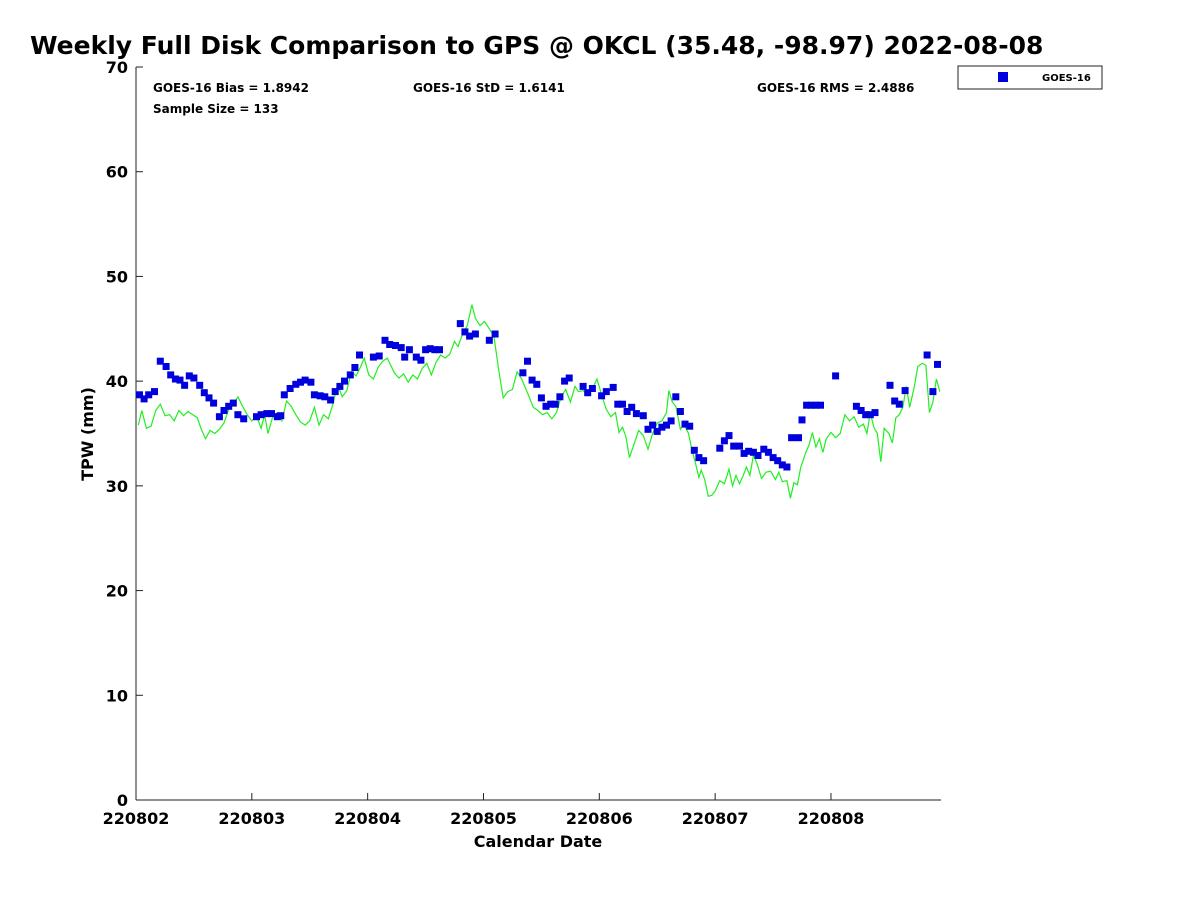 This screenshot has height=900, width=1200. What do you see at coordinates (117, 381) in the screenshot?
I see `y-tick-label: 40` at bounding box center [117, 381].